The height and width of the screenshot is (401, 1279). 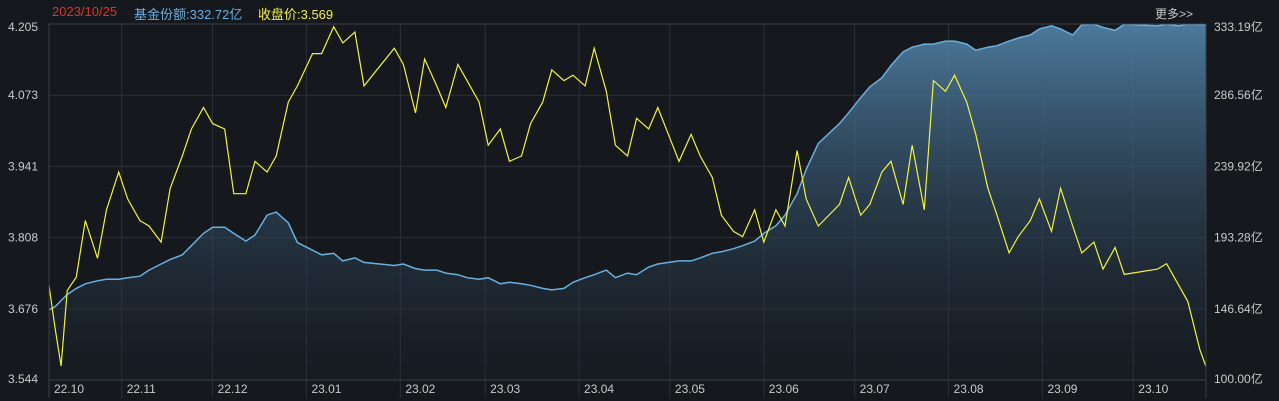 What do you see at coordinates (420, 389) in the screenshot?
I see `x-tick-label: 23.02` at bounding box center [420, 389].